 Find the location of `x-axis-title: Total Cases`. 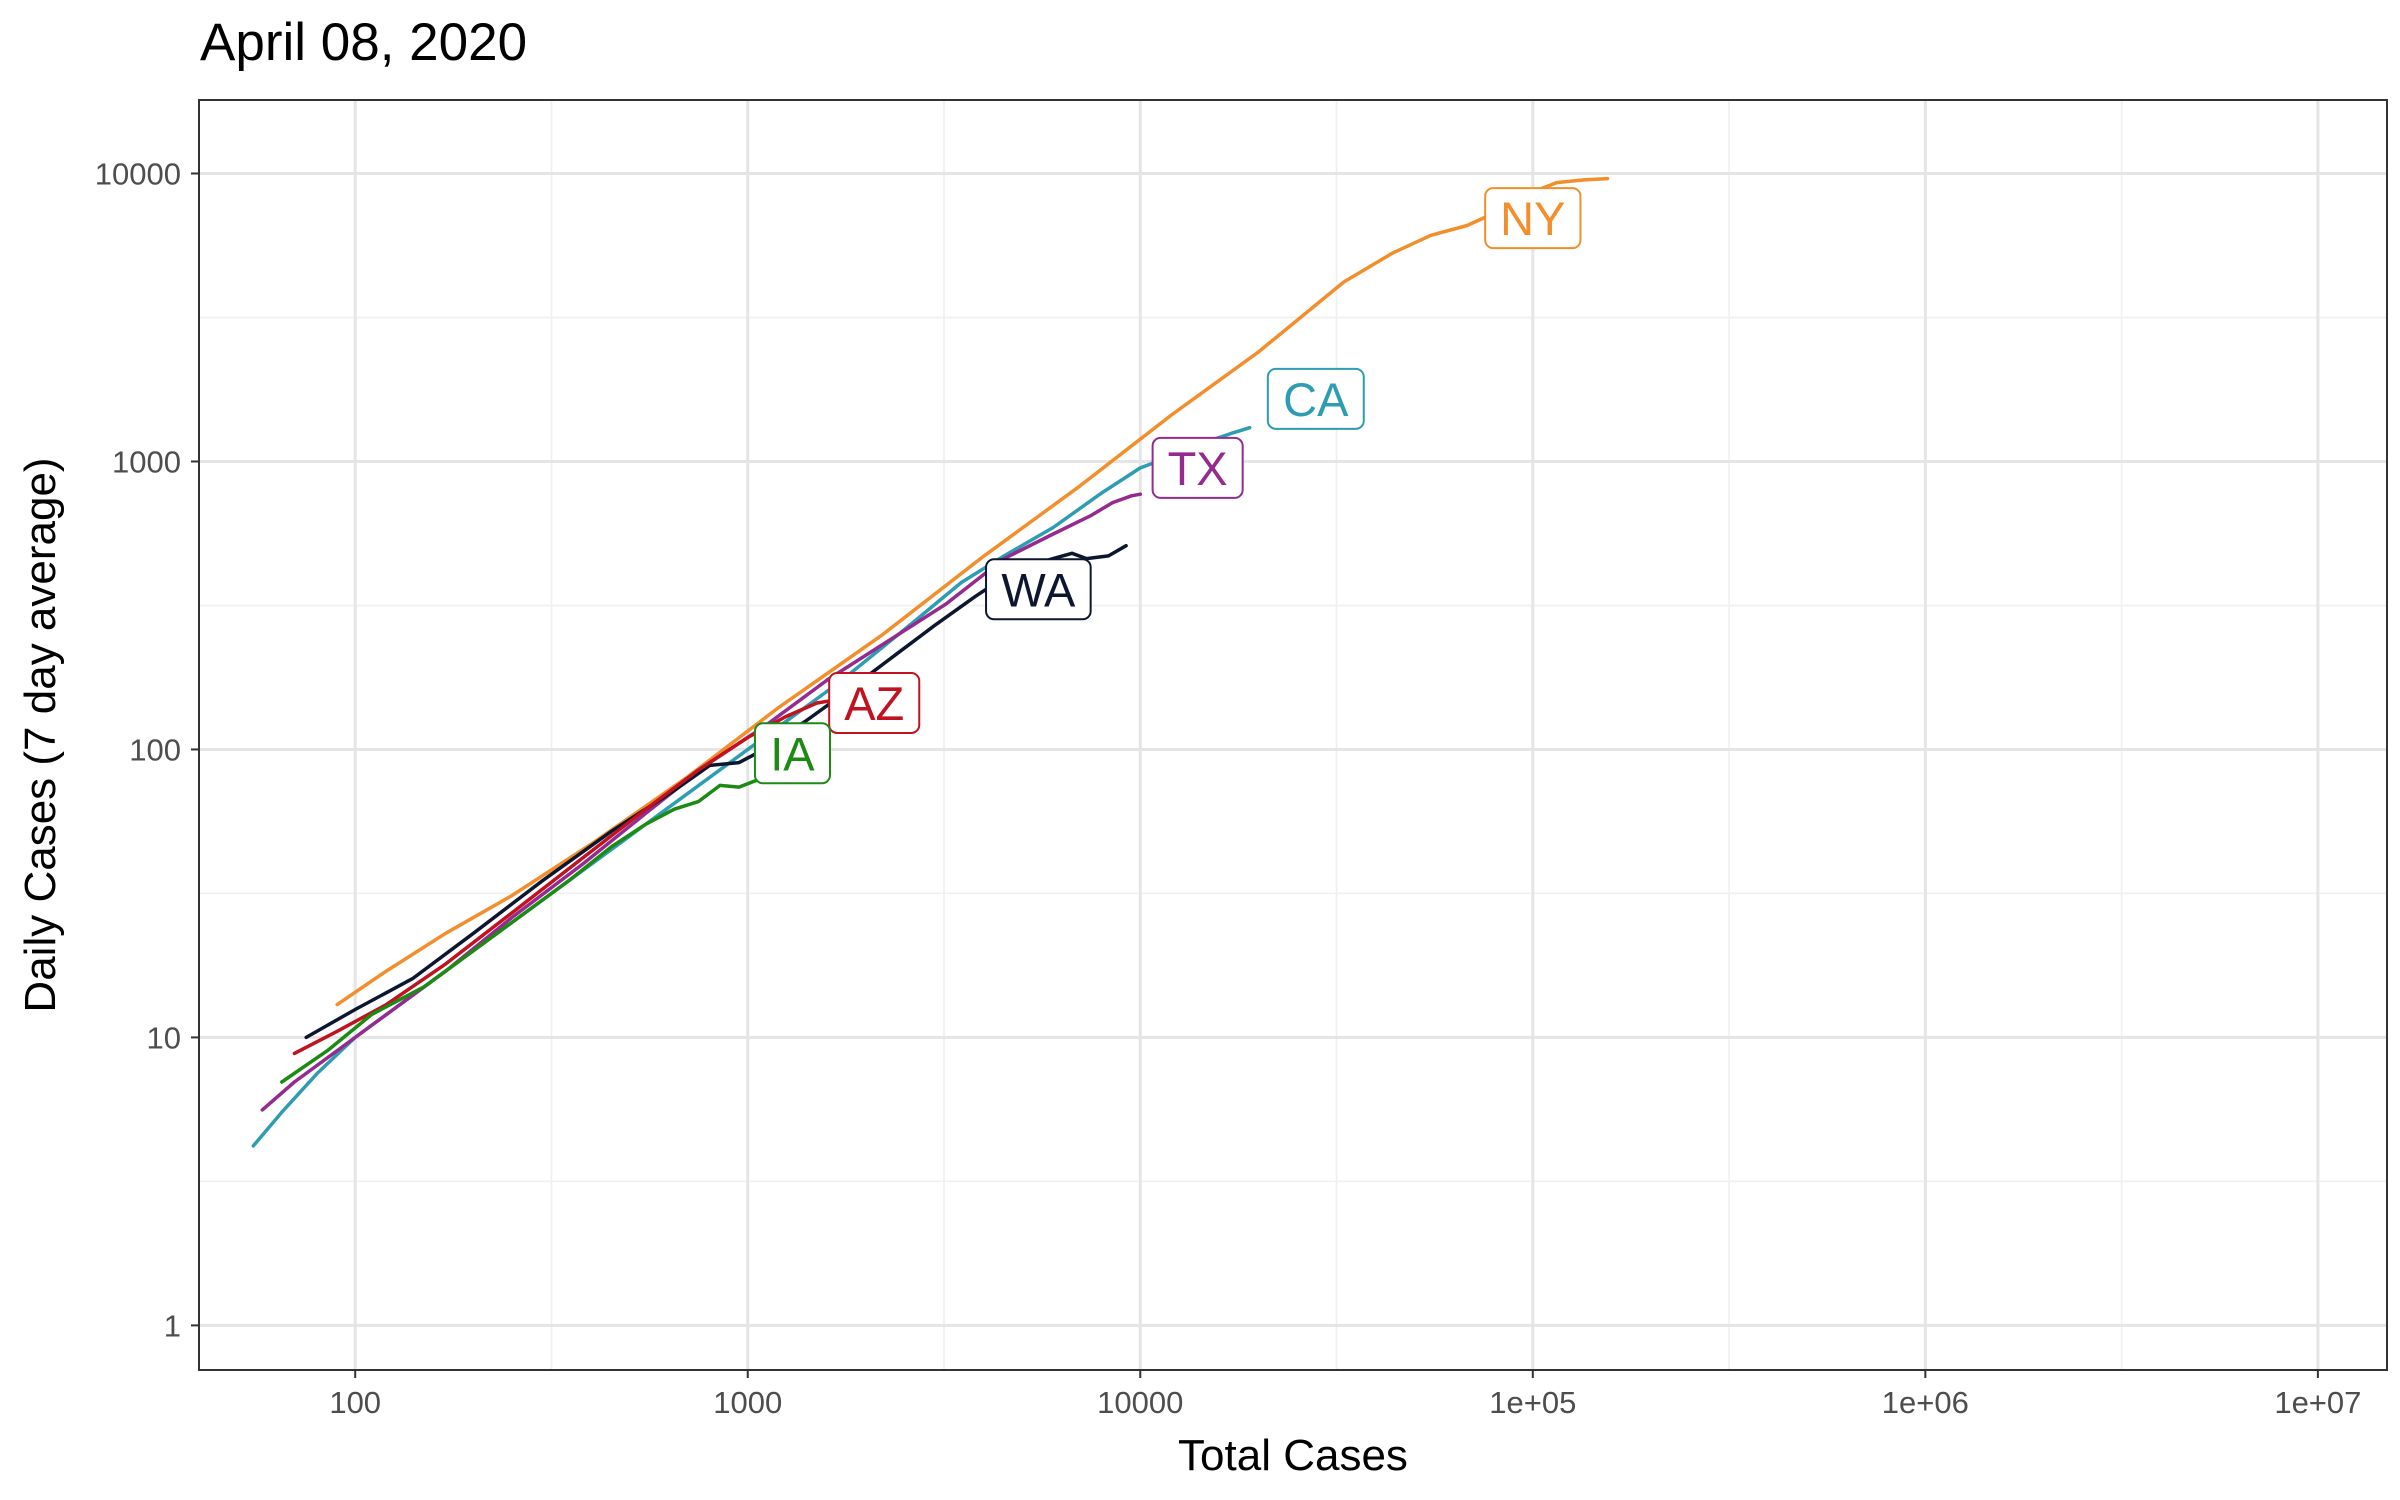

x-axis-title: Total Cases is located at coordinates (1293, 1455).